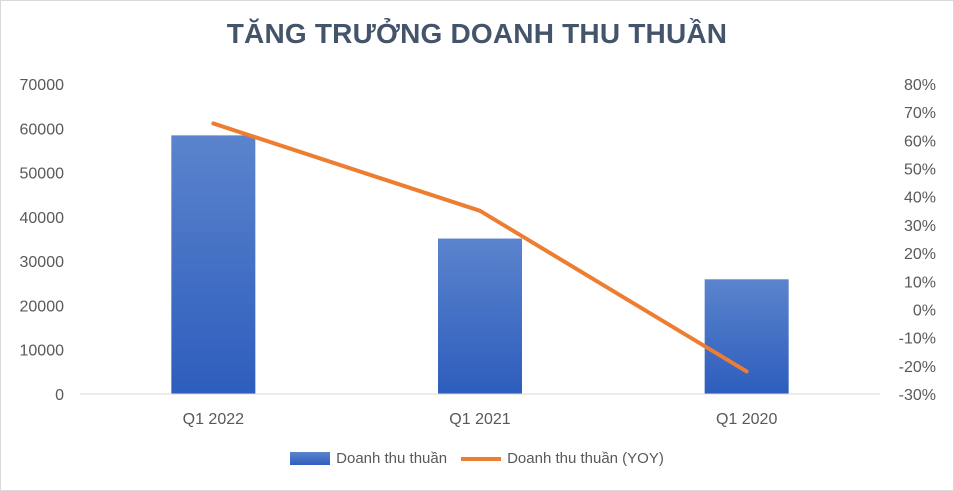 The width and height of the screenshot is (954, 491). I want to click on y-left-tick-label-1: 10000, so click(42, 351).